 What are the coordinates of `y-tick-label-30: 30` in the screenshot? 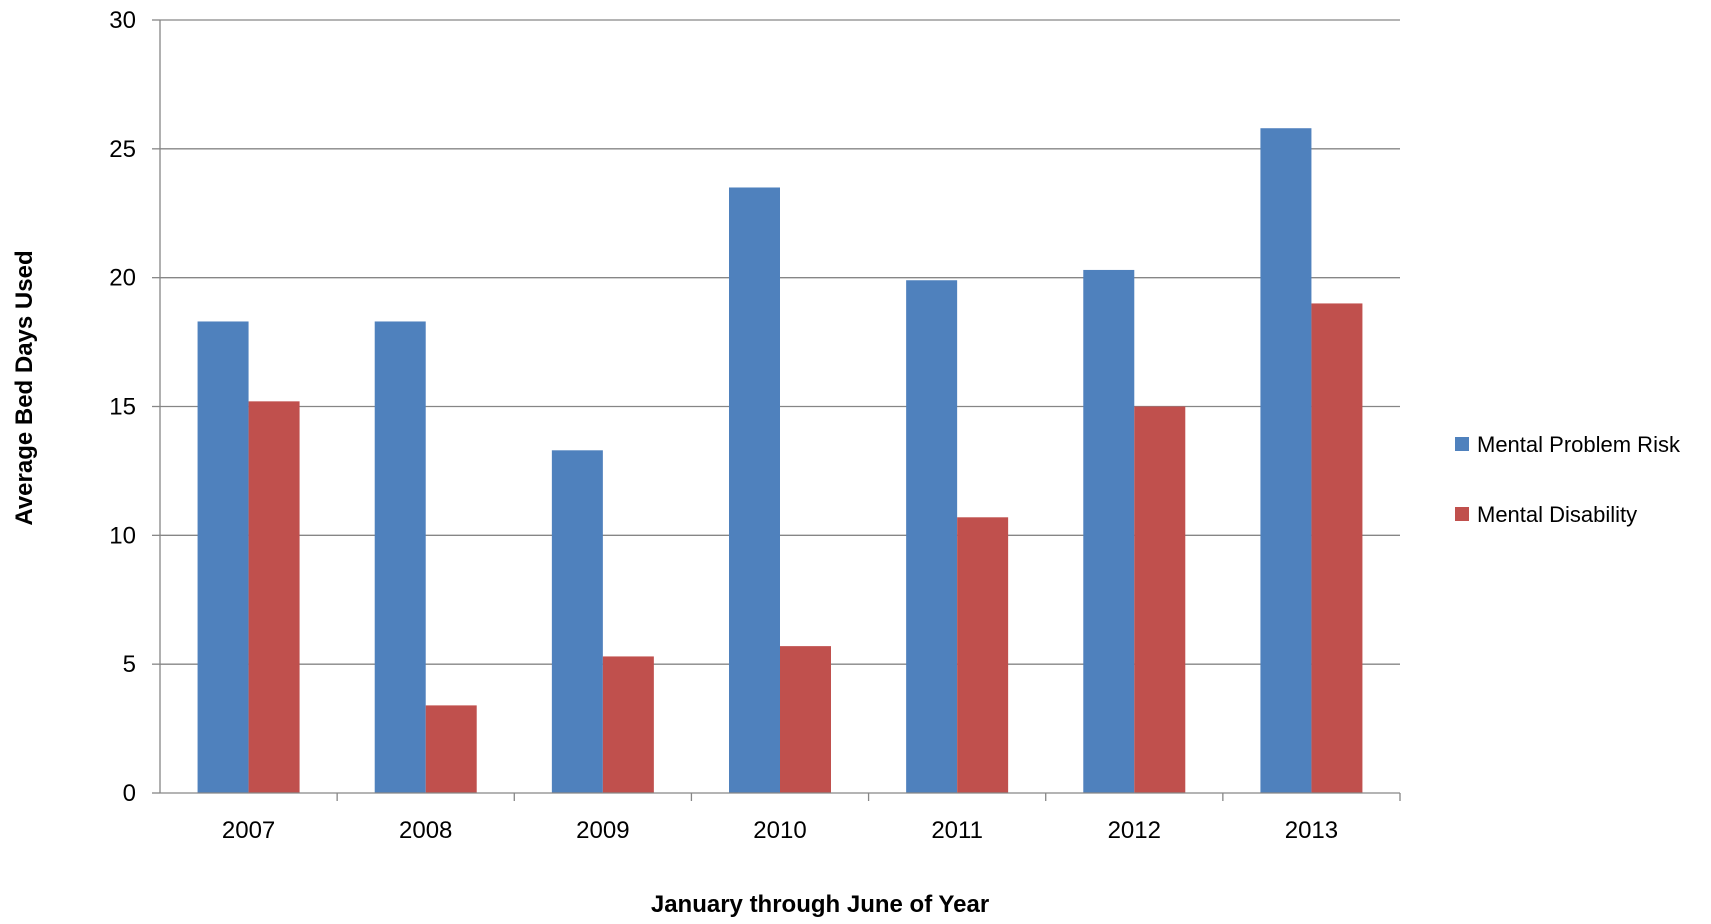 It's located at (122, 20).